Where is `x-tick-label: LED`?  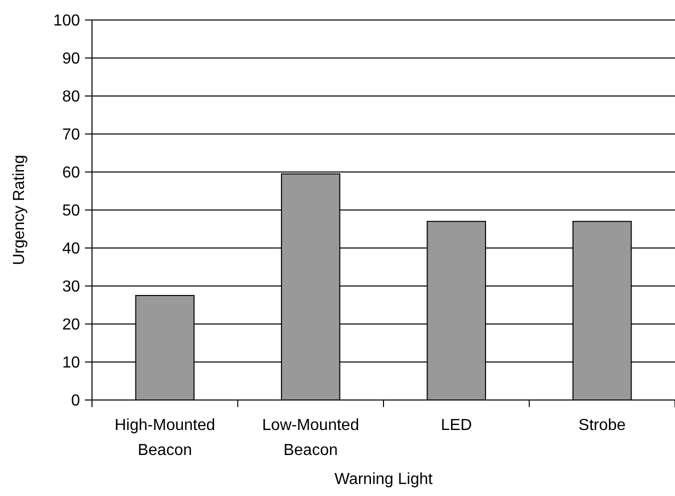 x-tick-label: LED is located at coordinates (456, 425).